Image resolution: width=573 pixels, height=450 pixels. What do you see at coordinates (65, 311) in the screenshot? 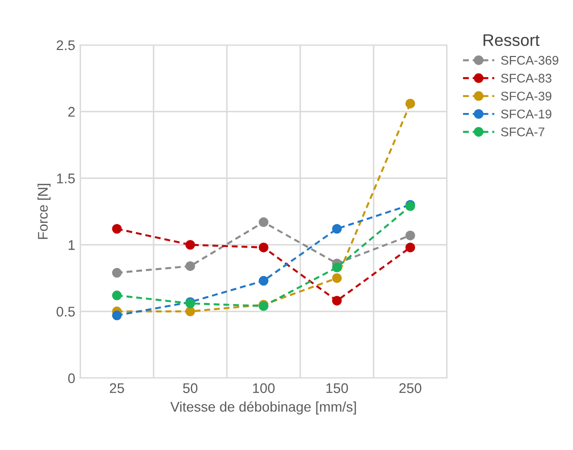
I see `y-tick-label: 0.5` at bounding box center [65, 311].